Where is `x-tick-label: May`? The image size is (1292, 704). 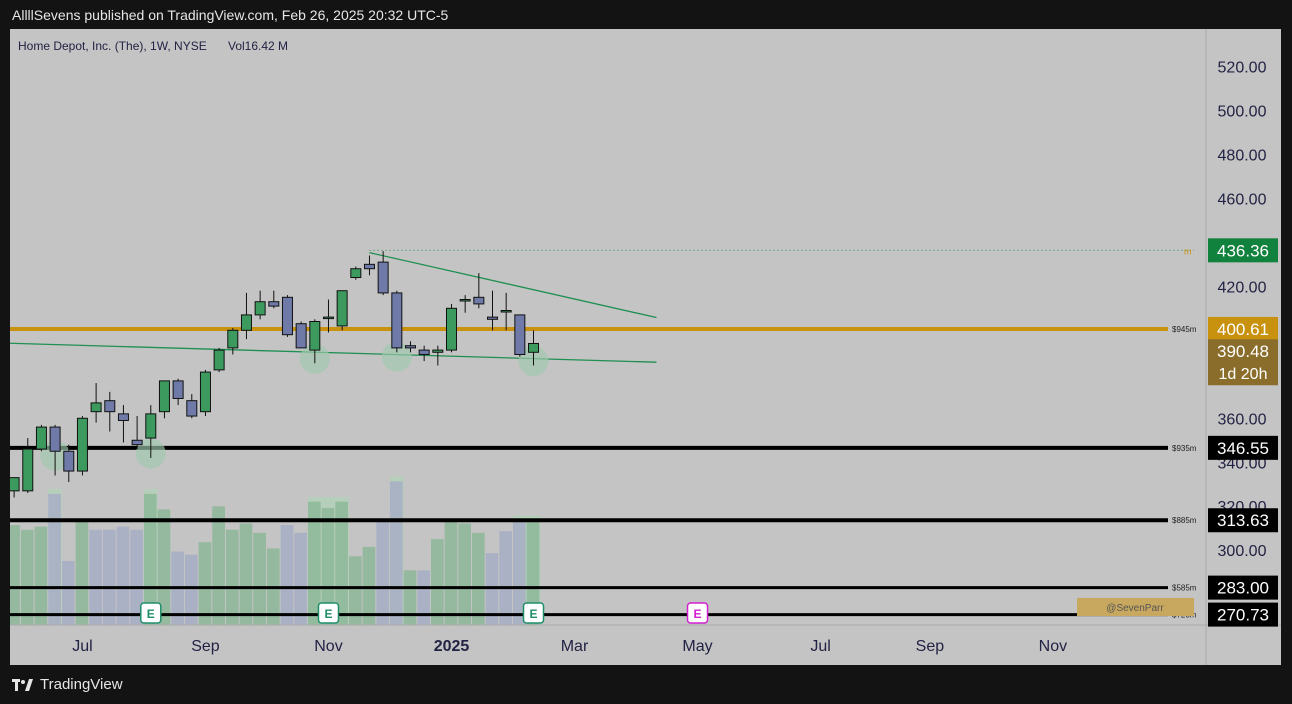 x-tick-label: May is located at coordinates (697, 646).